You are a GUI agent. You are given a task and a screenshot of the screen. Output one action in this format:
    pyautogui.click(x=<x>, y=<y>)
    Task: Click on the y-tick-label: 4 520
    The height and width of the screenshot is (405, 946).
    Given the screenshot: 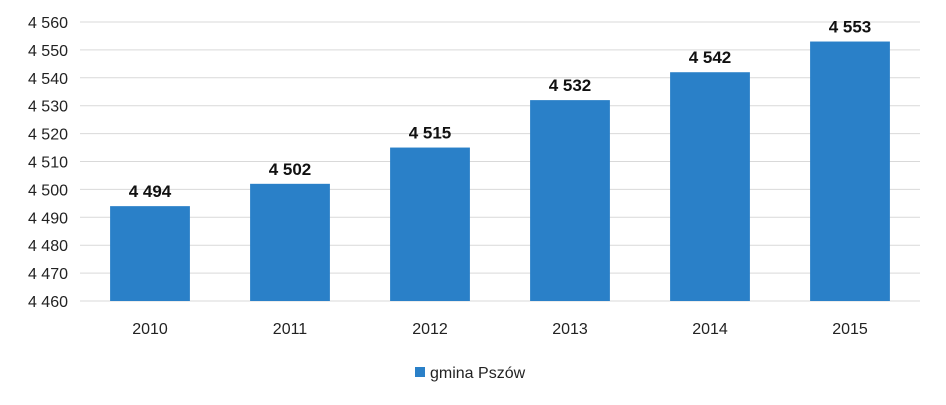 What is the action you would take?
    pyautogui.click(x=48, y=135)
    